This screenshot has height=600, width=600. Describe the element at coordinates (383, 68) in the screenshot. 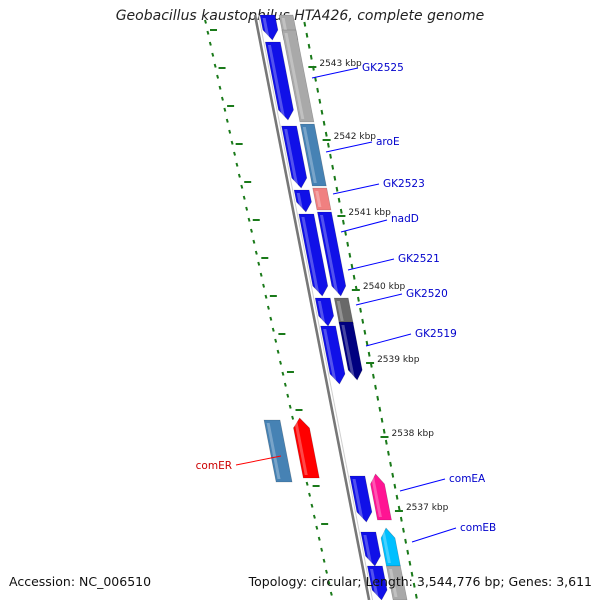

I see `gene-label: GK2525` at that location.